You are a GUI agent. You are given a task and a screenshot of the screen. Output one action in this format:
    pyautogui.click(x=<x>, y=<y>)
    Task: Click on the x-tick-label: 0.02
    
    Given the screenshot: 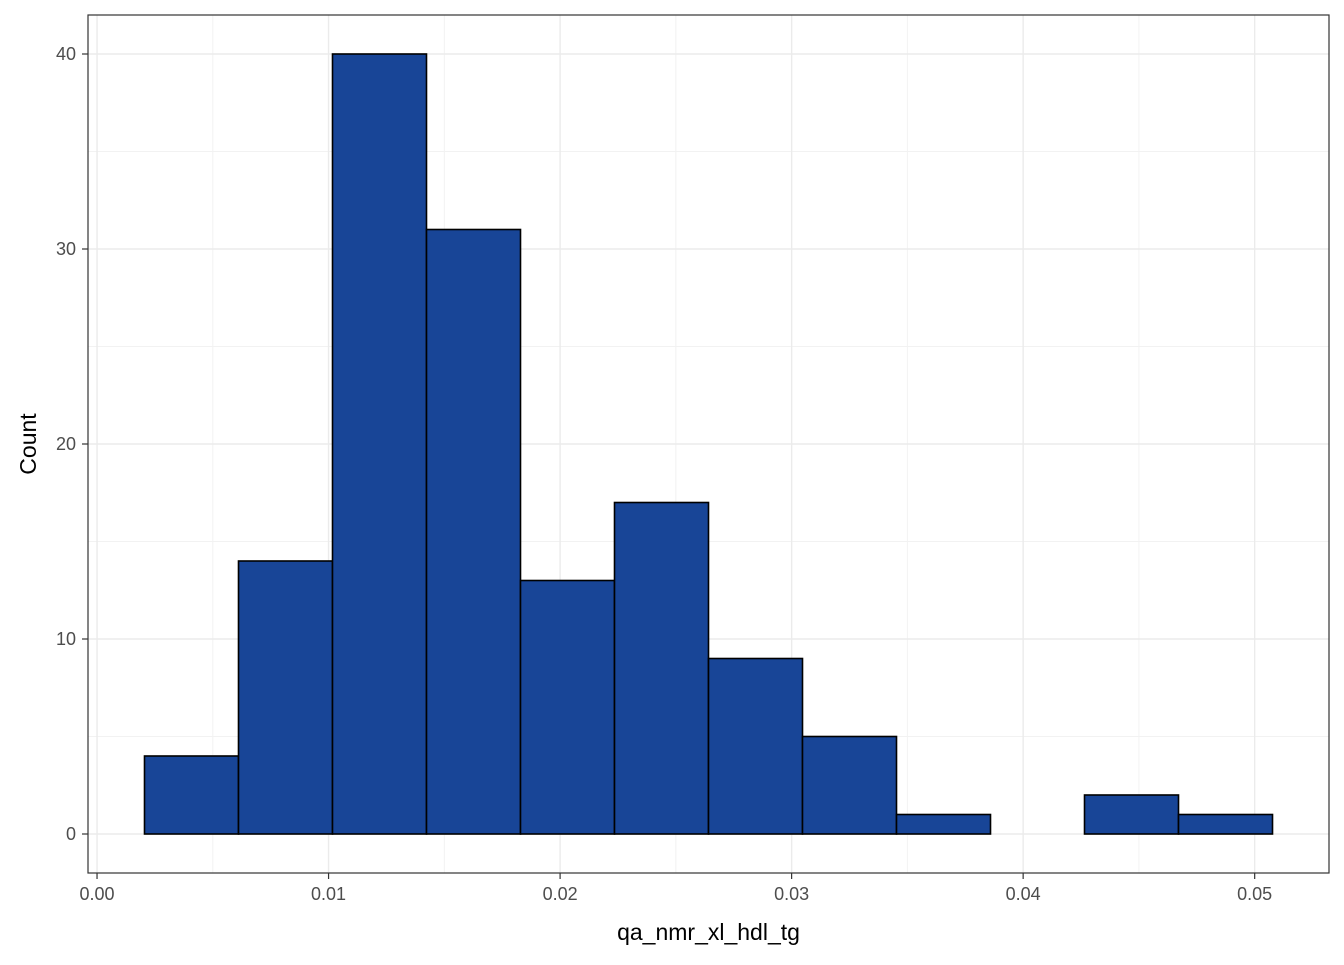 What is the action you would take?
    pyautogui.click(x=560, y=894)
    